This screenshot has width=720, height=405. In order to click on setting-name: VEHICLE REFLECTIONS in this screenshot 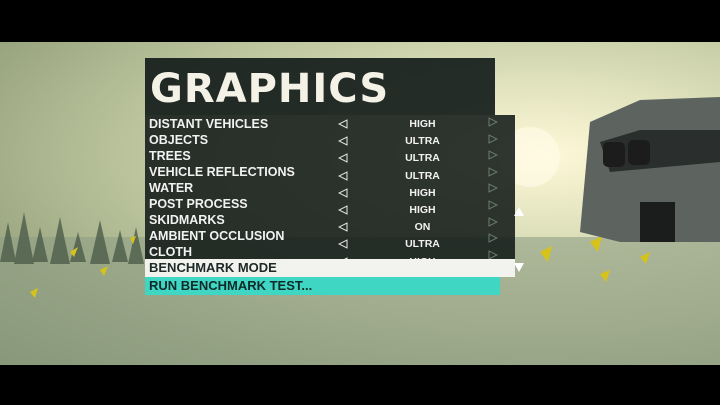, I will do `click(222, 172)`.